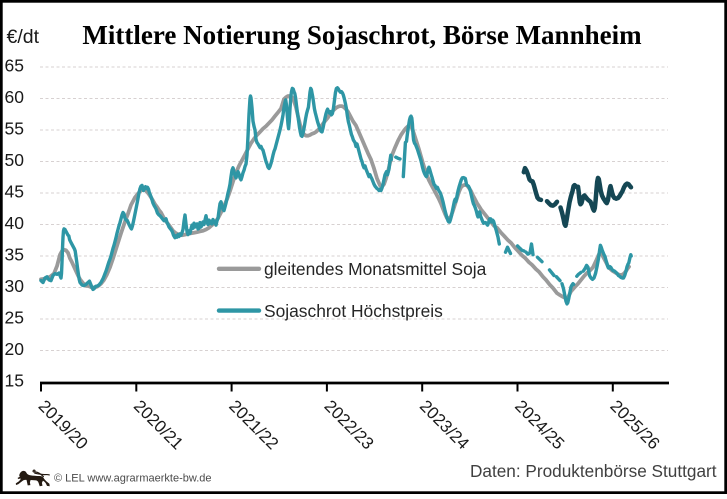 This screenshot has height=499, width=727. What do you see at coordinates (353, 311) in the screenshot?
I see `svg-text: Sojaschrot Höchstpreis` at bounding box center [353, 311].